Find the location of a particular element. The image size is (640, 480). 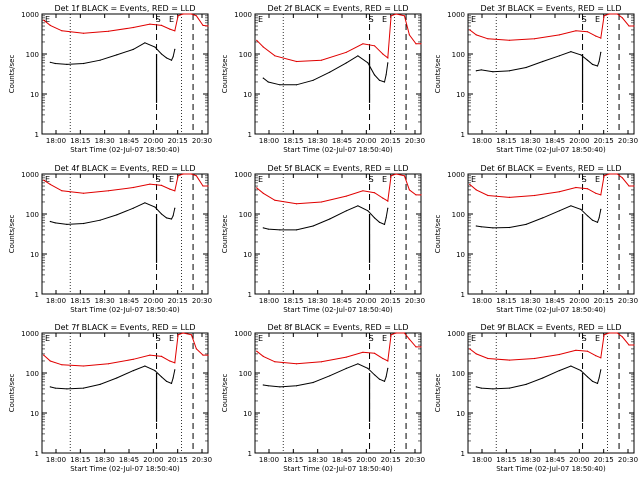

y-tick-label: 10 is located at coordinates (460, 95).